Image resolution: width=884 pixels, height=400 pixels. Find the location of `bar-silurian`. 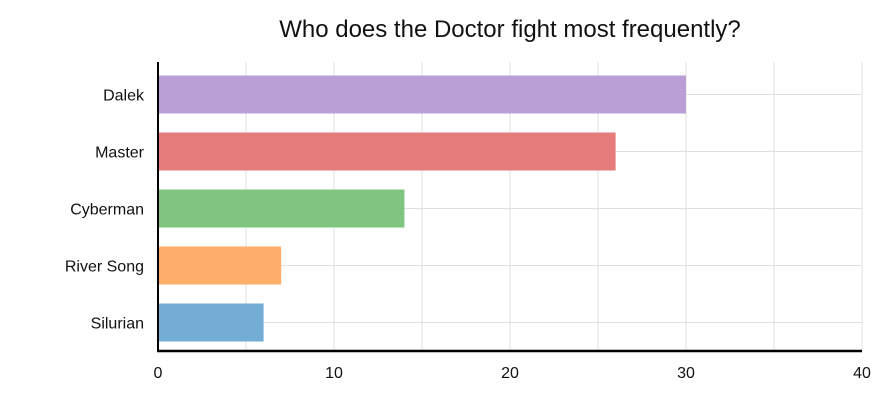

bar-silurian is located at coordinates (211, 322).